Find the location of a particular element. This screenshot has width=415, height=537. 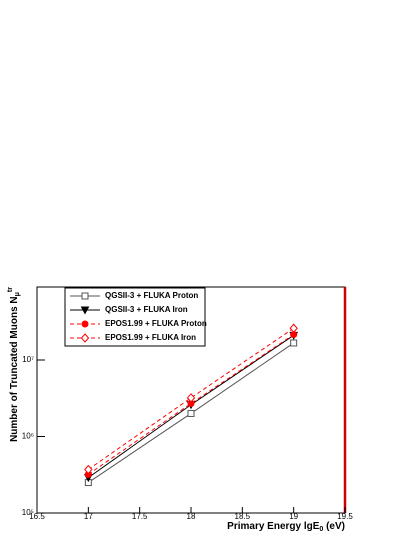

y-label-sup: tr is located at coordinates (10, 289).